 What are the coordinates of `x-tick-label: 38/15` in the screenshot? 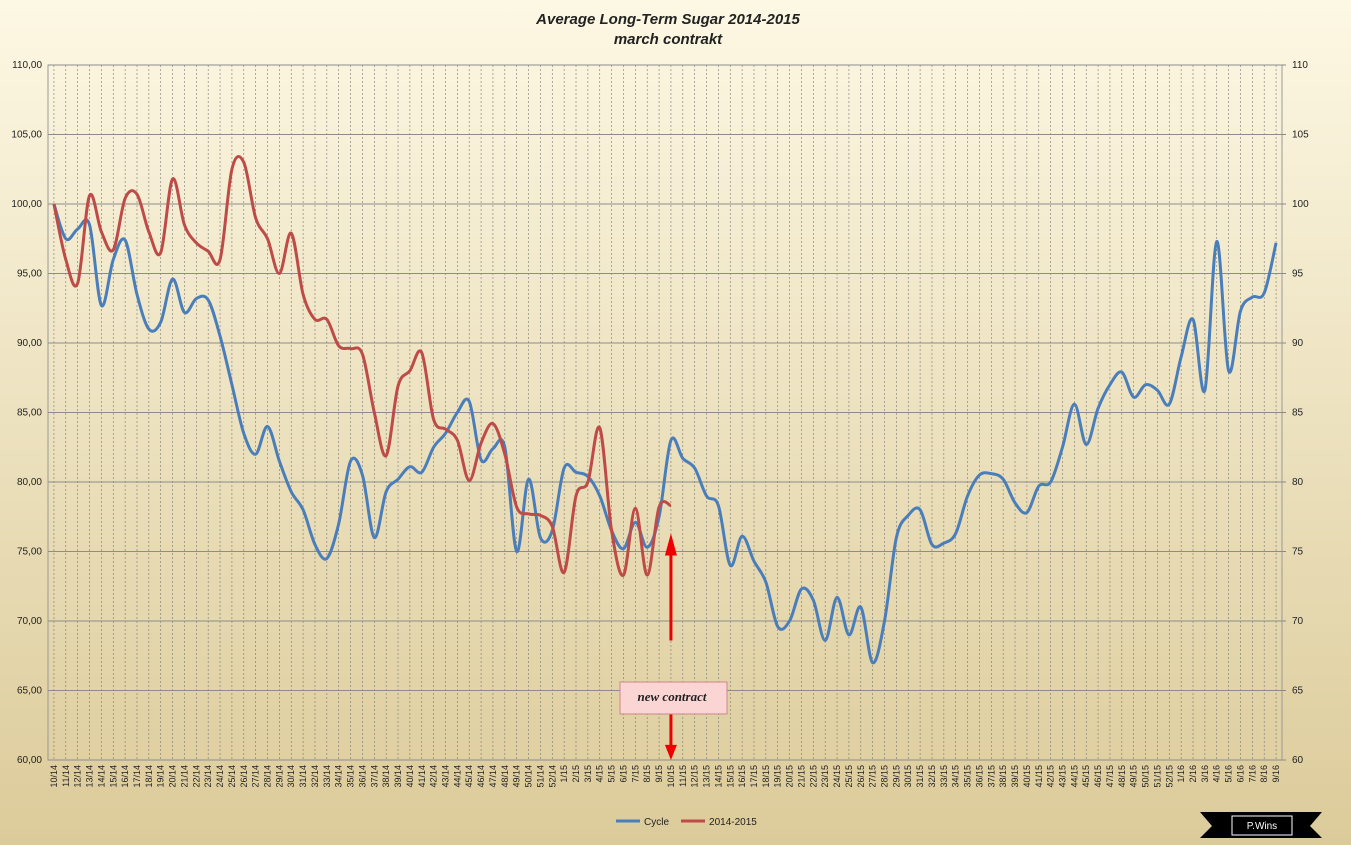 It's located at (1003, 776).